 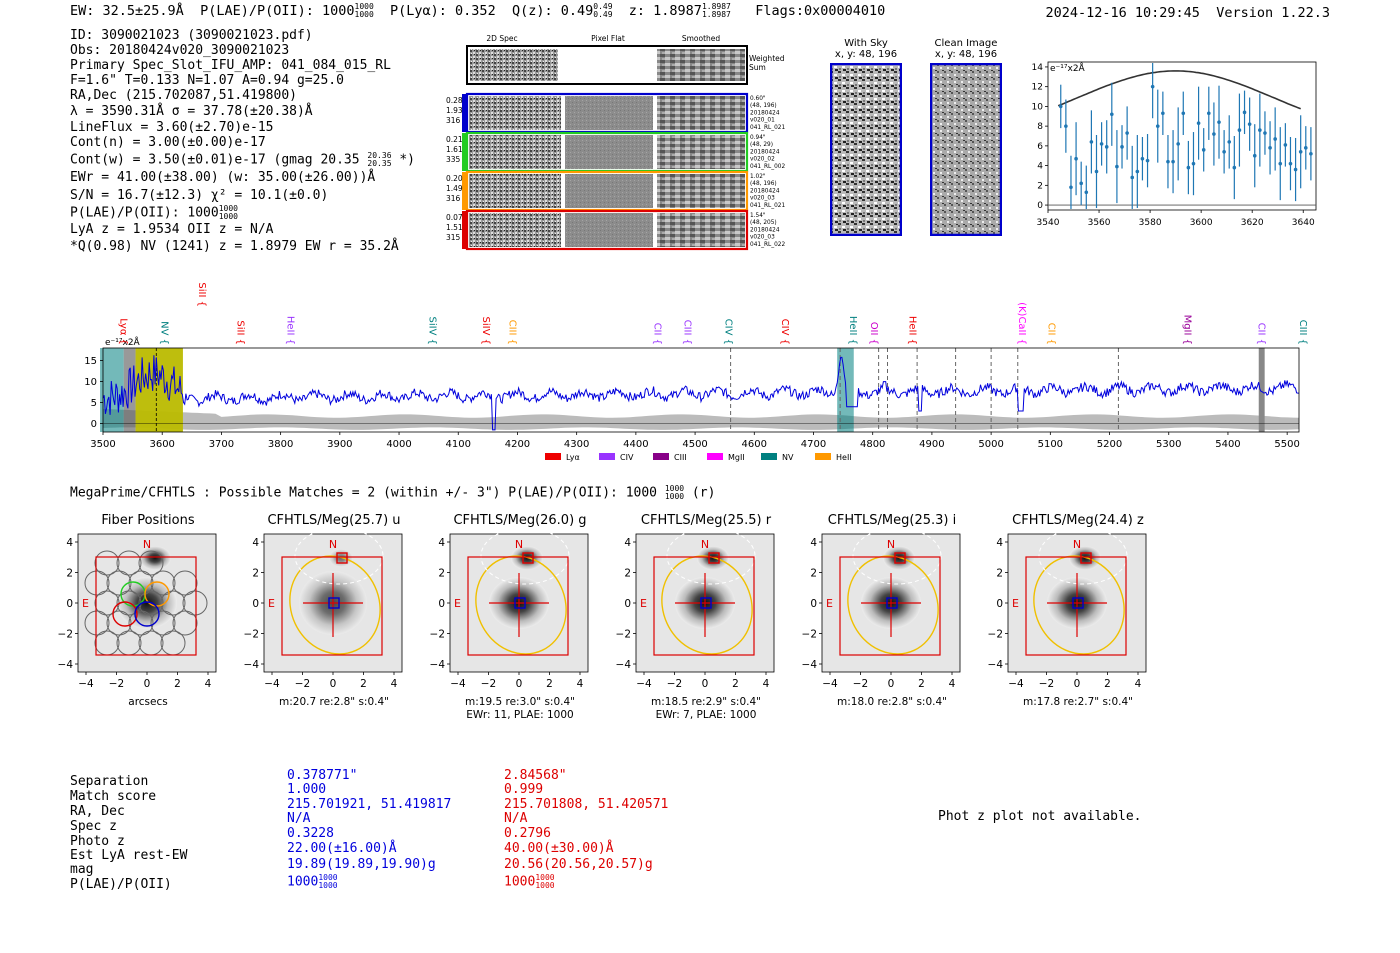 What do you see at coordinates (458, 684) in the screenshot?
I see `thumb-xtick-label-2-0: −4` at bounding box center [458, 684].